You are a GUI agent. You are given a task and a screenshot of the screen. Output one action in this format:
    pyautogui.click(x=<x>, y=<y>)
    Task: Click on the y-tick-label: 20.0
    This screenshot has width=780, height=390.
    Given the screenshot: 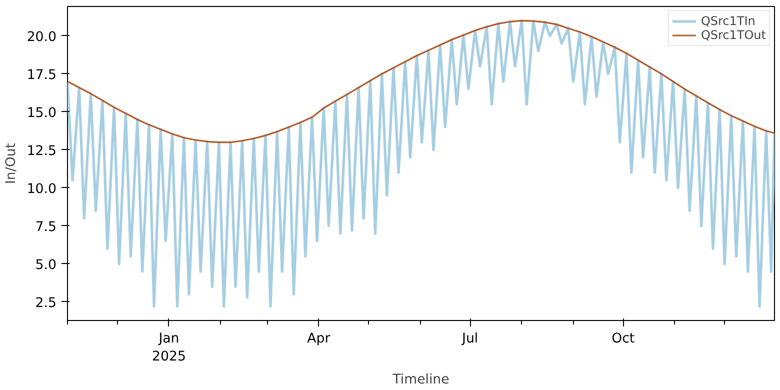 What is the action you would take?
    pyautogui.click(x=41, y=37)
    